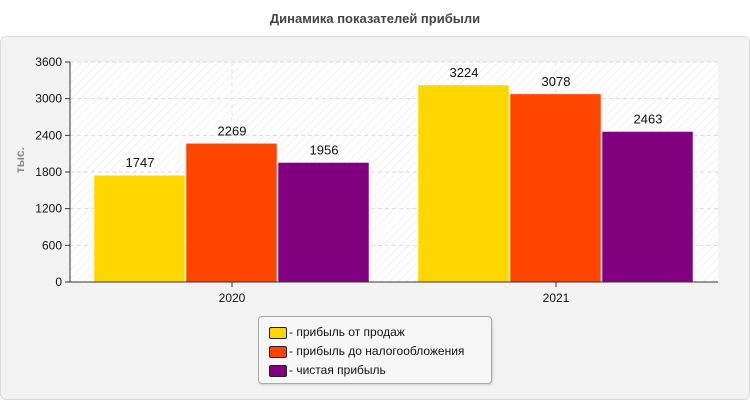 The image size is (750, 400). I want to click on x-tick-label: 2020, so click(232, 298).